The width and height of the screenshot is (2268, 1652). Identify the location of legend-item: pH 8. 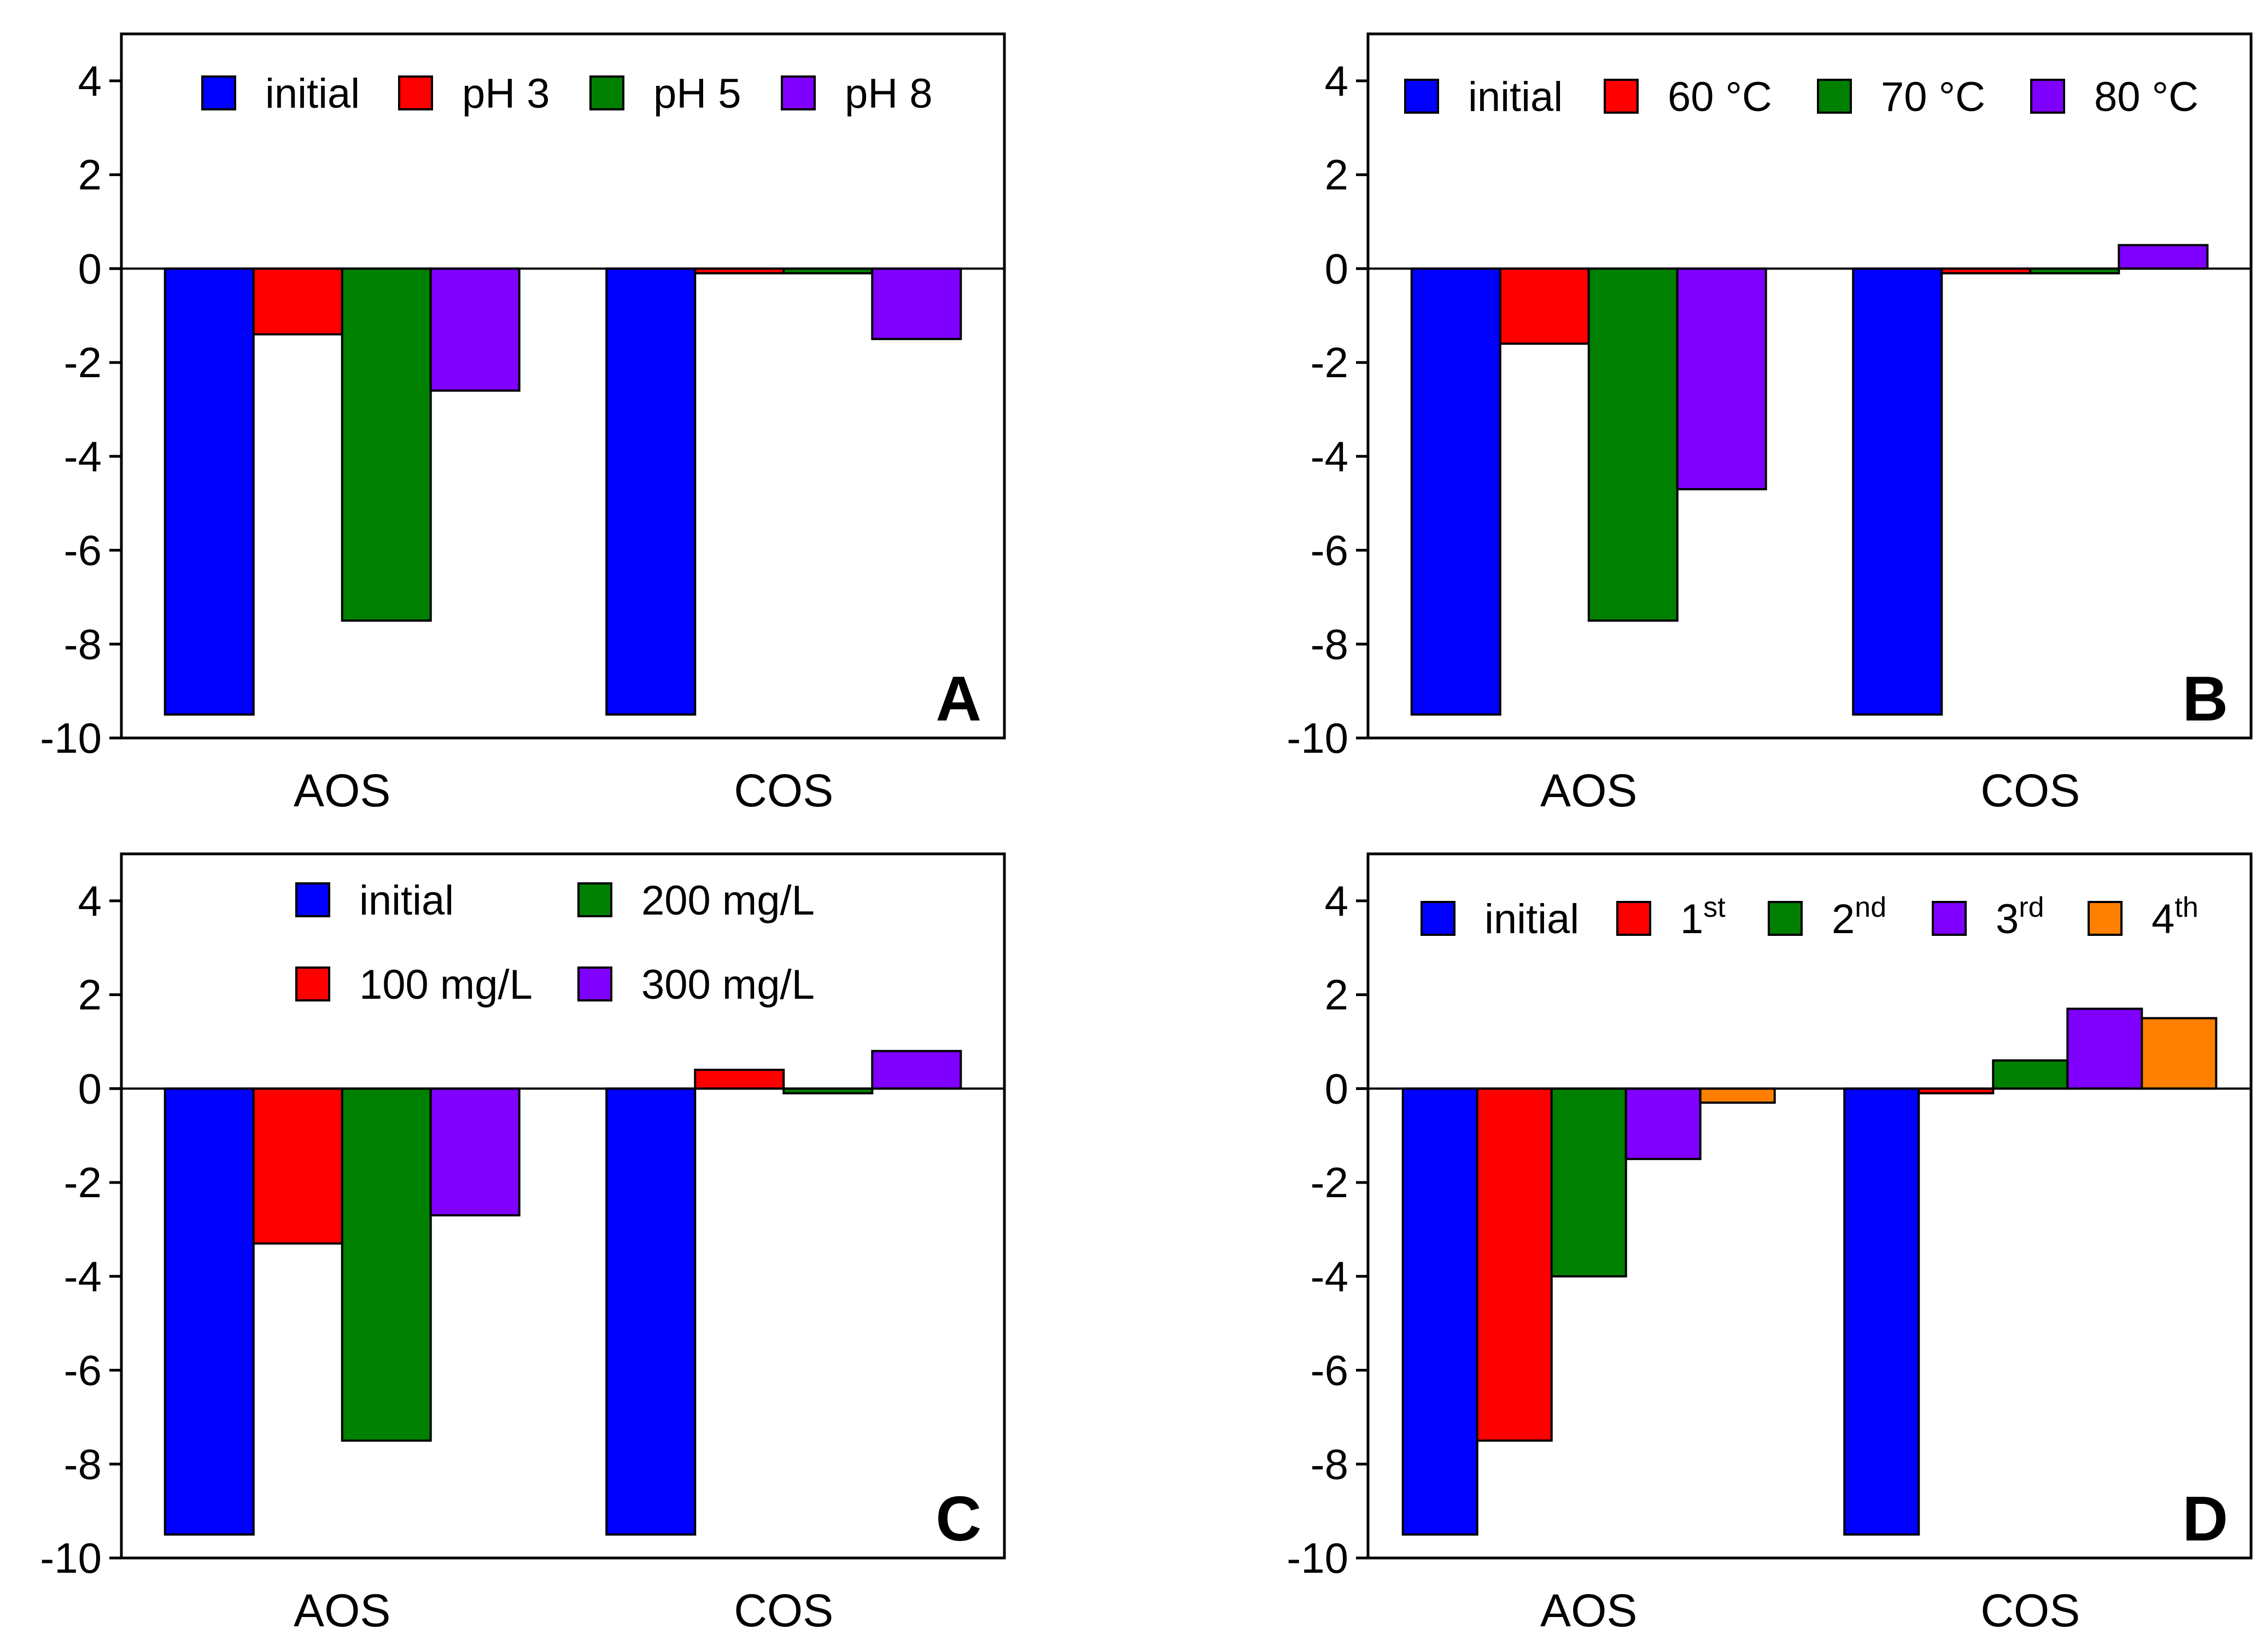
(857, 94).